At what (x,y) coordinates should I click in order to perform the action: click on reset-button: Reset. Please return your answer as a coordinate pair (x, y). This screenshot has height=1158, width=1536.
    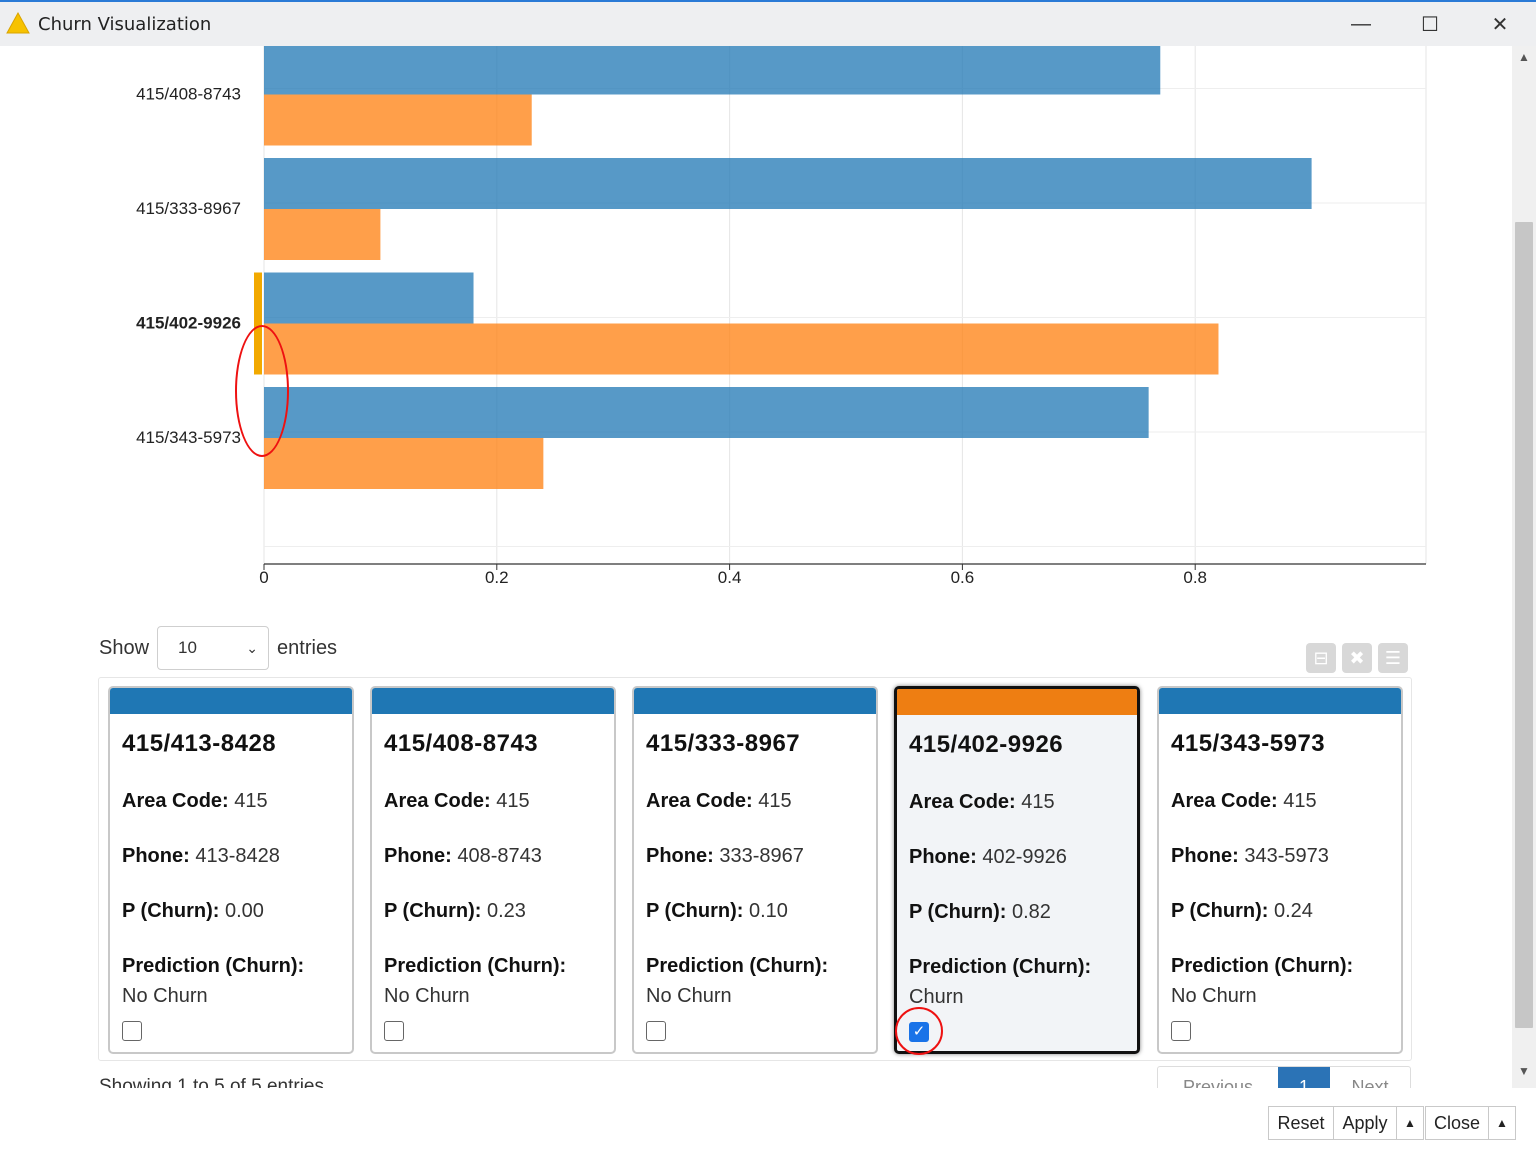
    Looking at the image, I should click on (1301, 1123).